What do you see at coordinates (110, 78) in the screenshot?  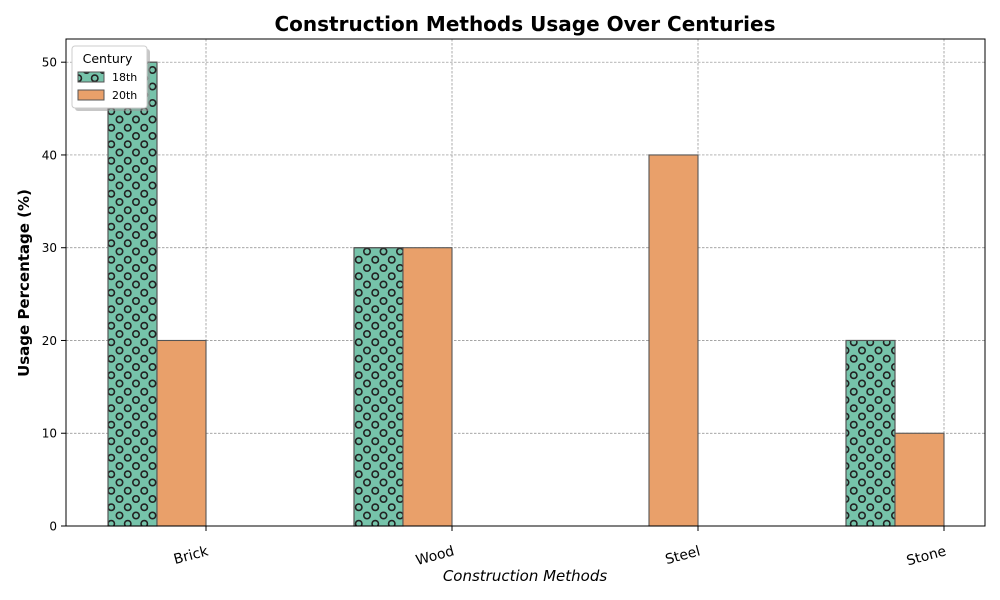 I see `legend: Century 18th 20th` at bounding box center [110, 78].